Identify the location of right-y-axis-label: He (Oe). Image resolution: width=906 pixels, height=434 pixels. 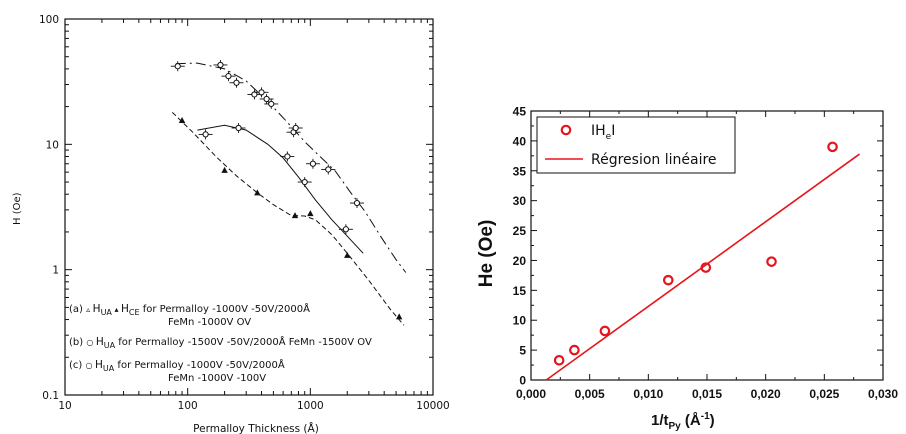
(486, 254).